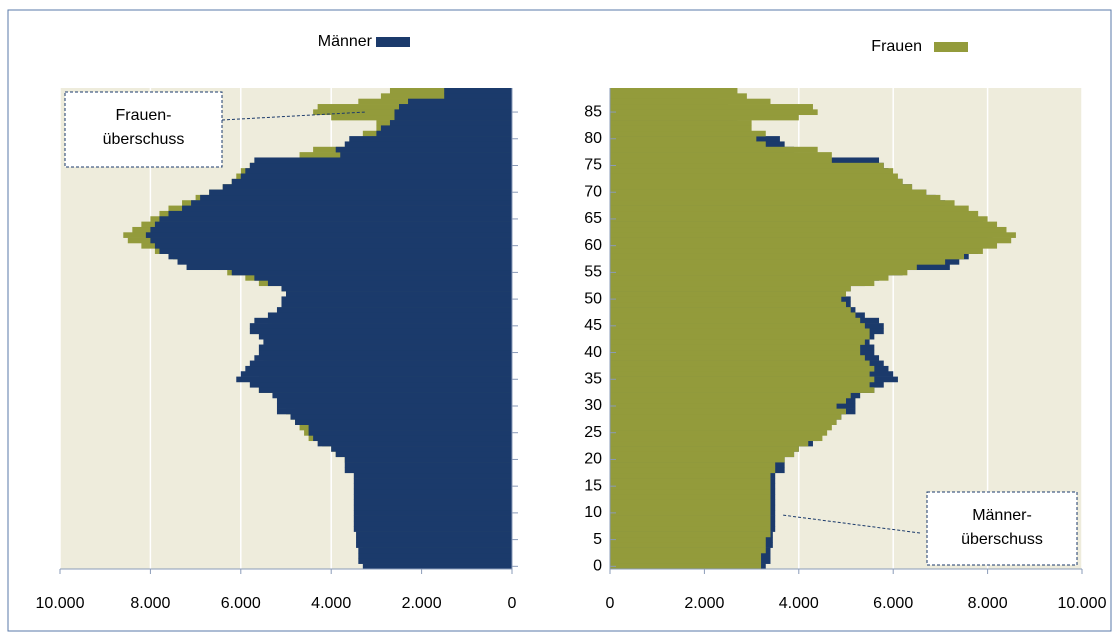 This screenshot has height=635, width=1118. What do you see at coordinates (345, 41) in the screenshot?
I see `legend-label: Männer` at bounding box center [345, 41].